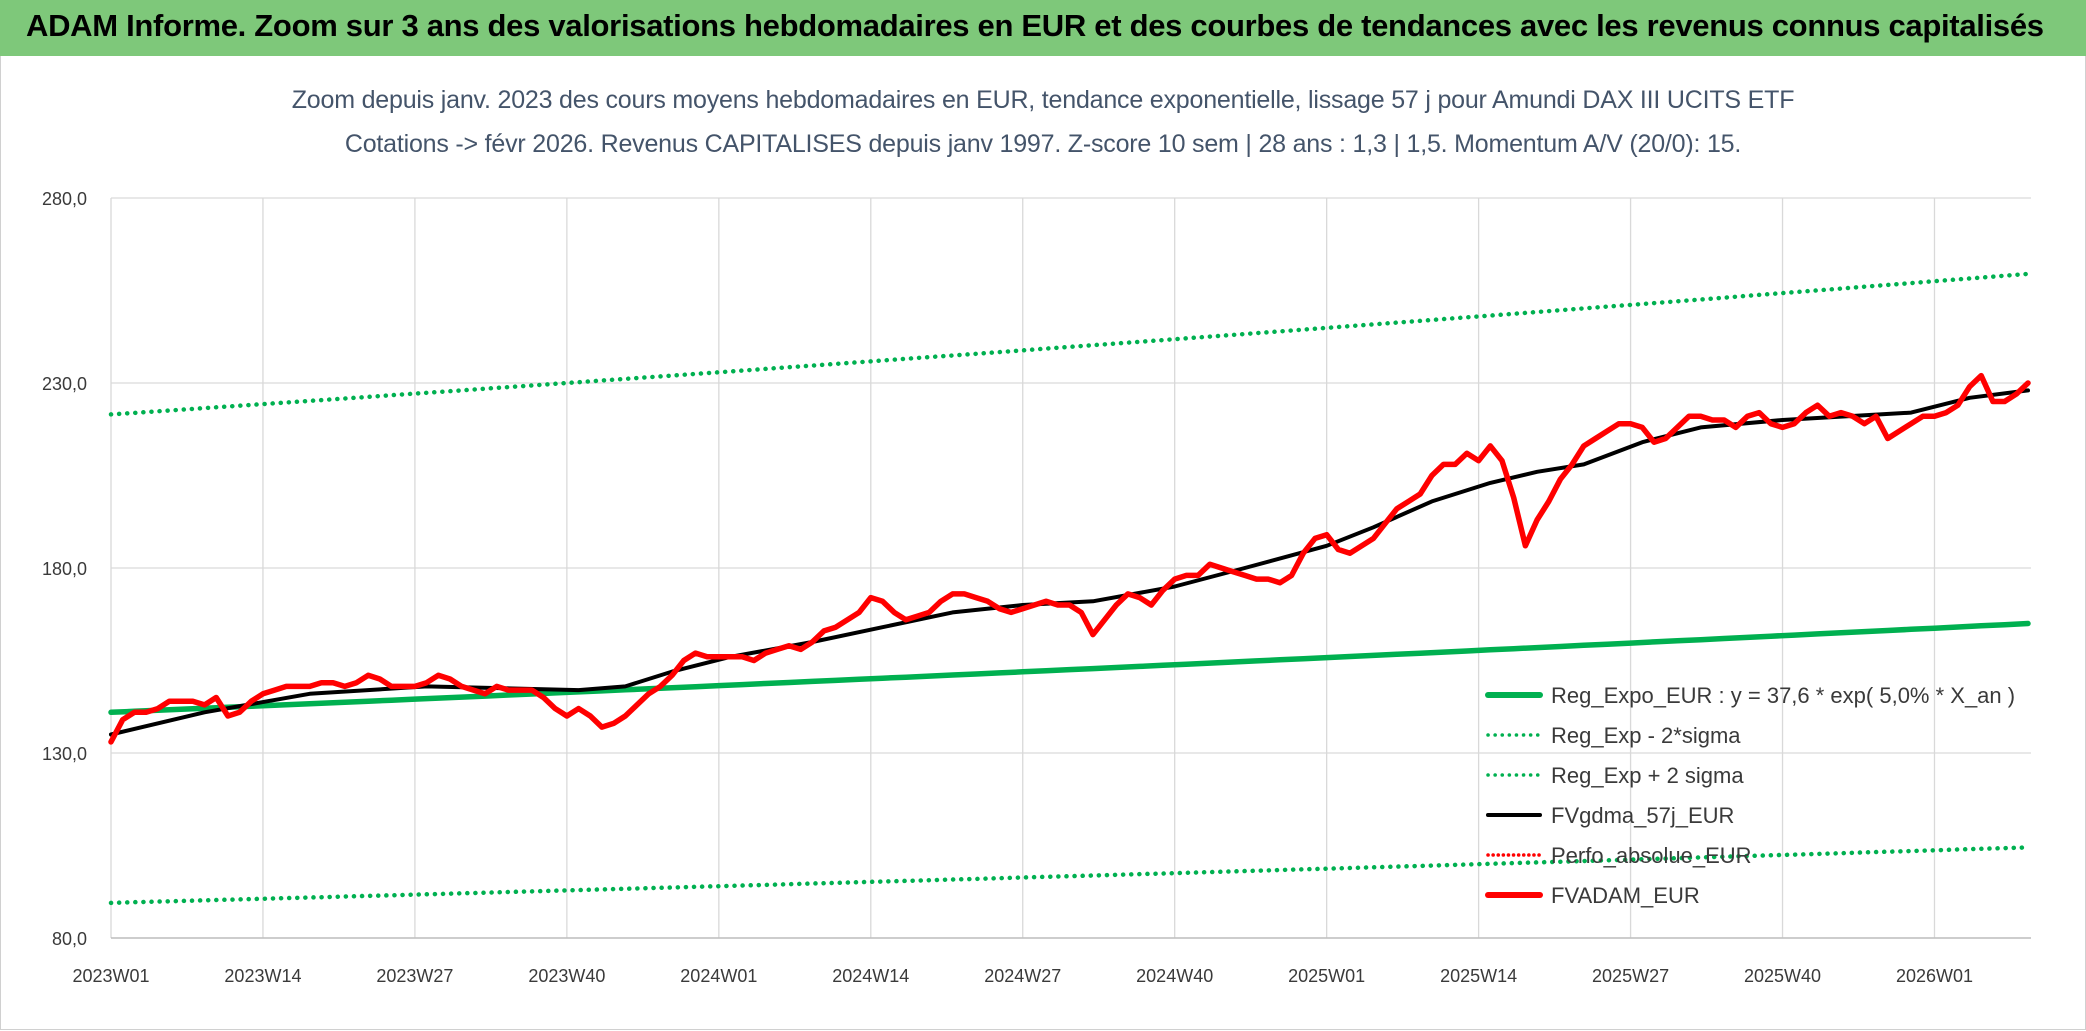  I want to click on x-tick-label: 2023W14, so click(262, 976).